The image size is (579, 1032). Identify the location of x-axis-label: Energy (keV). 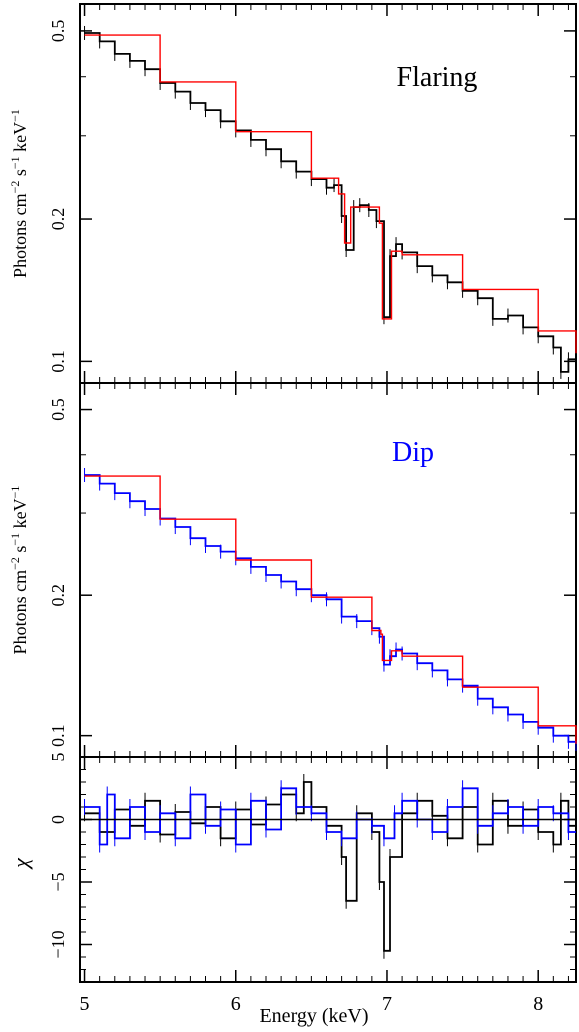
(313, 1016).